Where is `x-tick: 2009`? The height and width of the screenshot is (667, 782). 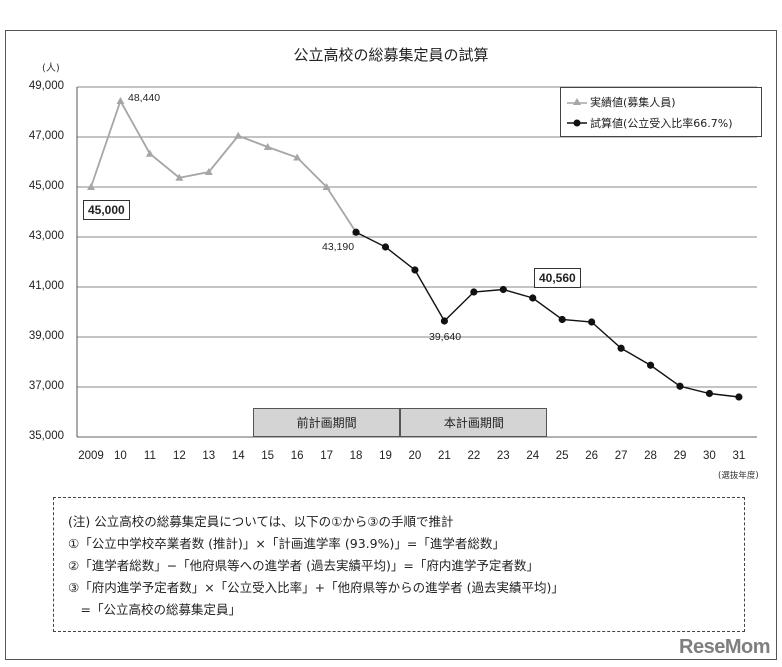
x-tick: 2009 is located at coordinates (91, 456).